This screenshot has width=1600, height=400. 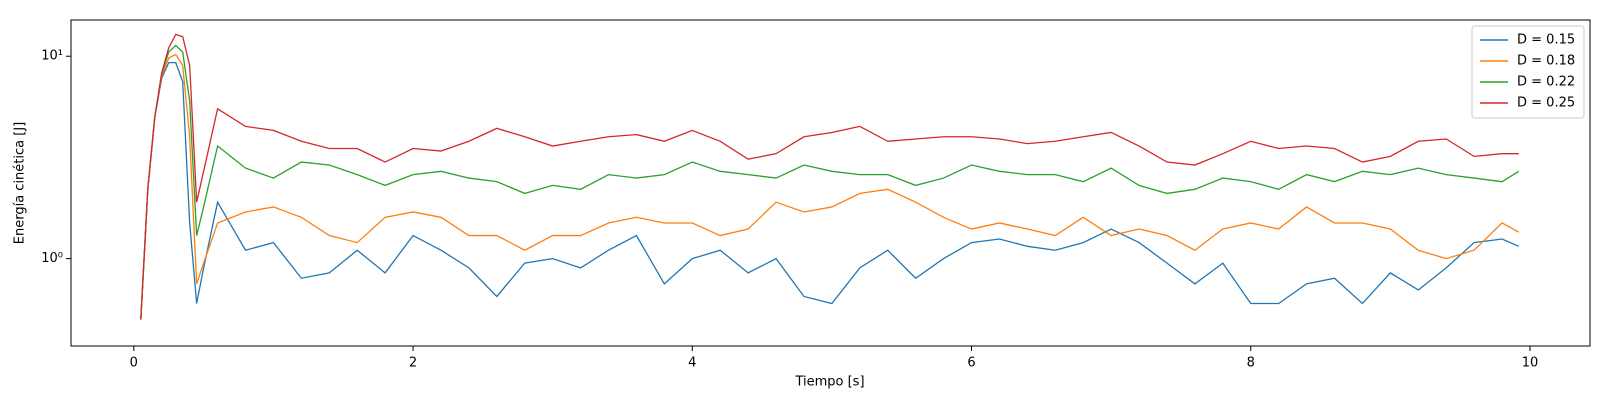 What do you see at coordinates (1546, 61) in the screenshot?
I see `legend-label: D = 0.18` at bounding box center [1546, 61].